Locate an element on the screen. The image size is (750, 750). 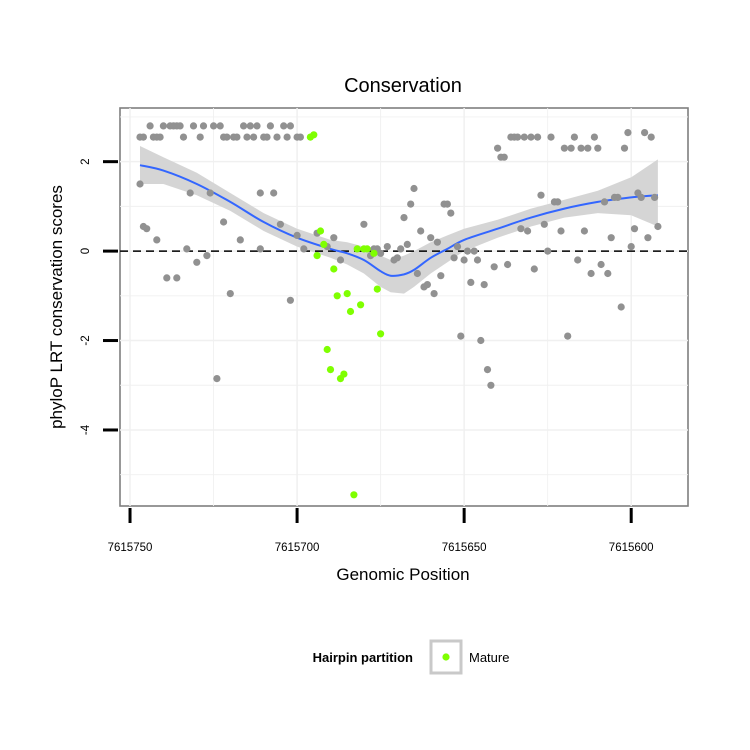
y-axis: 2 0 -2 -4 is located at coordinates (99, 296).